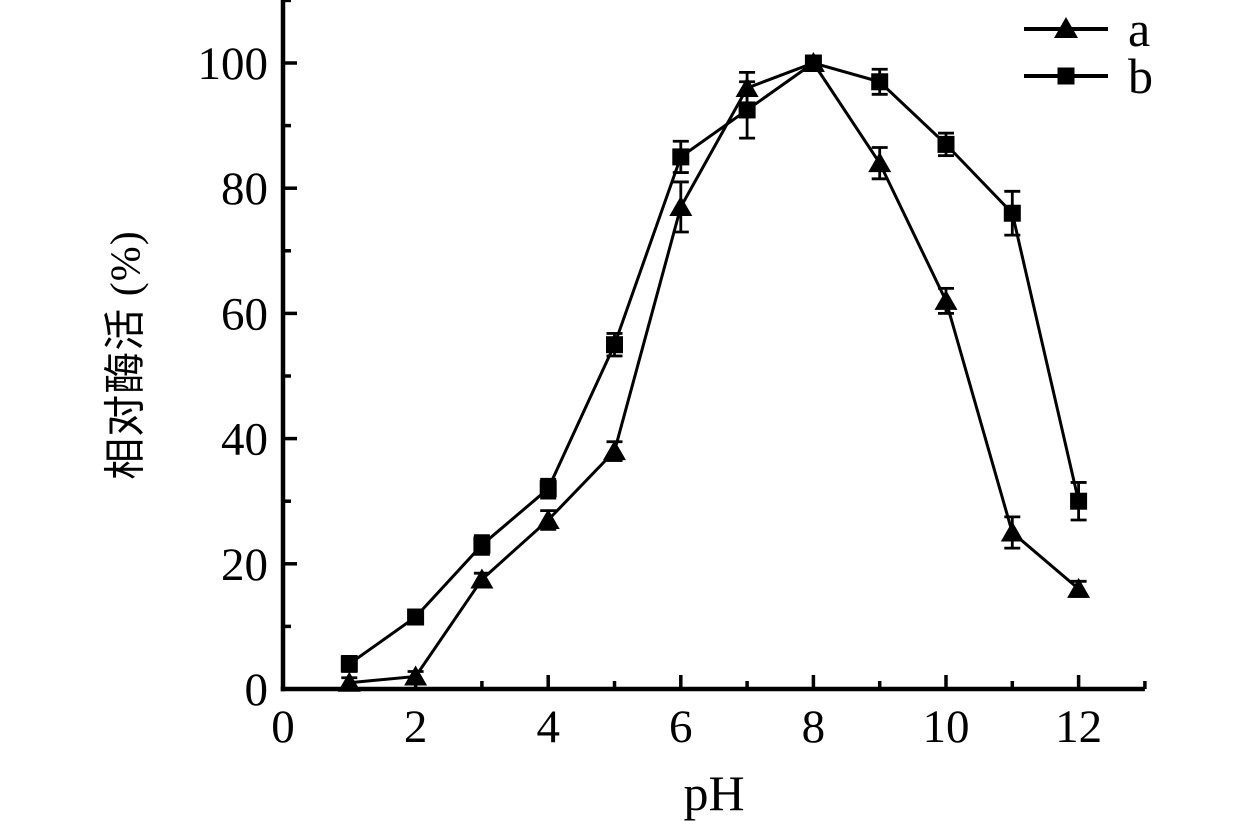  Describe the element at coordinates (1078, 727) in the screenshot. I see `x-tick-label: 12` at that location.